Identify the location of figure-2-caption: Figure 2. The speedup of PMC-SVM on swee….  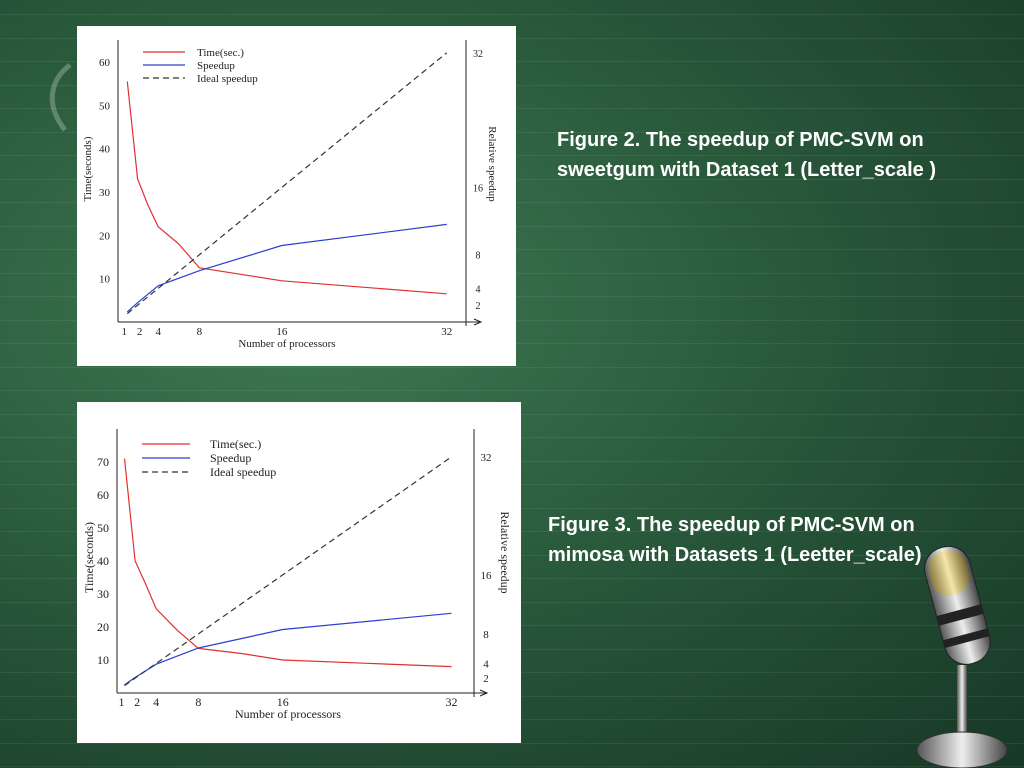
(747, 155).